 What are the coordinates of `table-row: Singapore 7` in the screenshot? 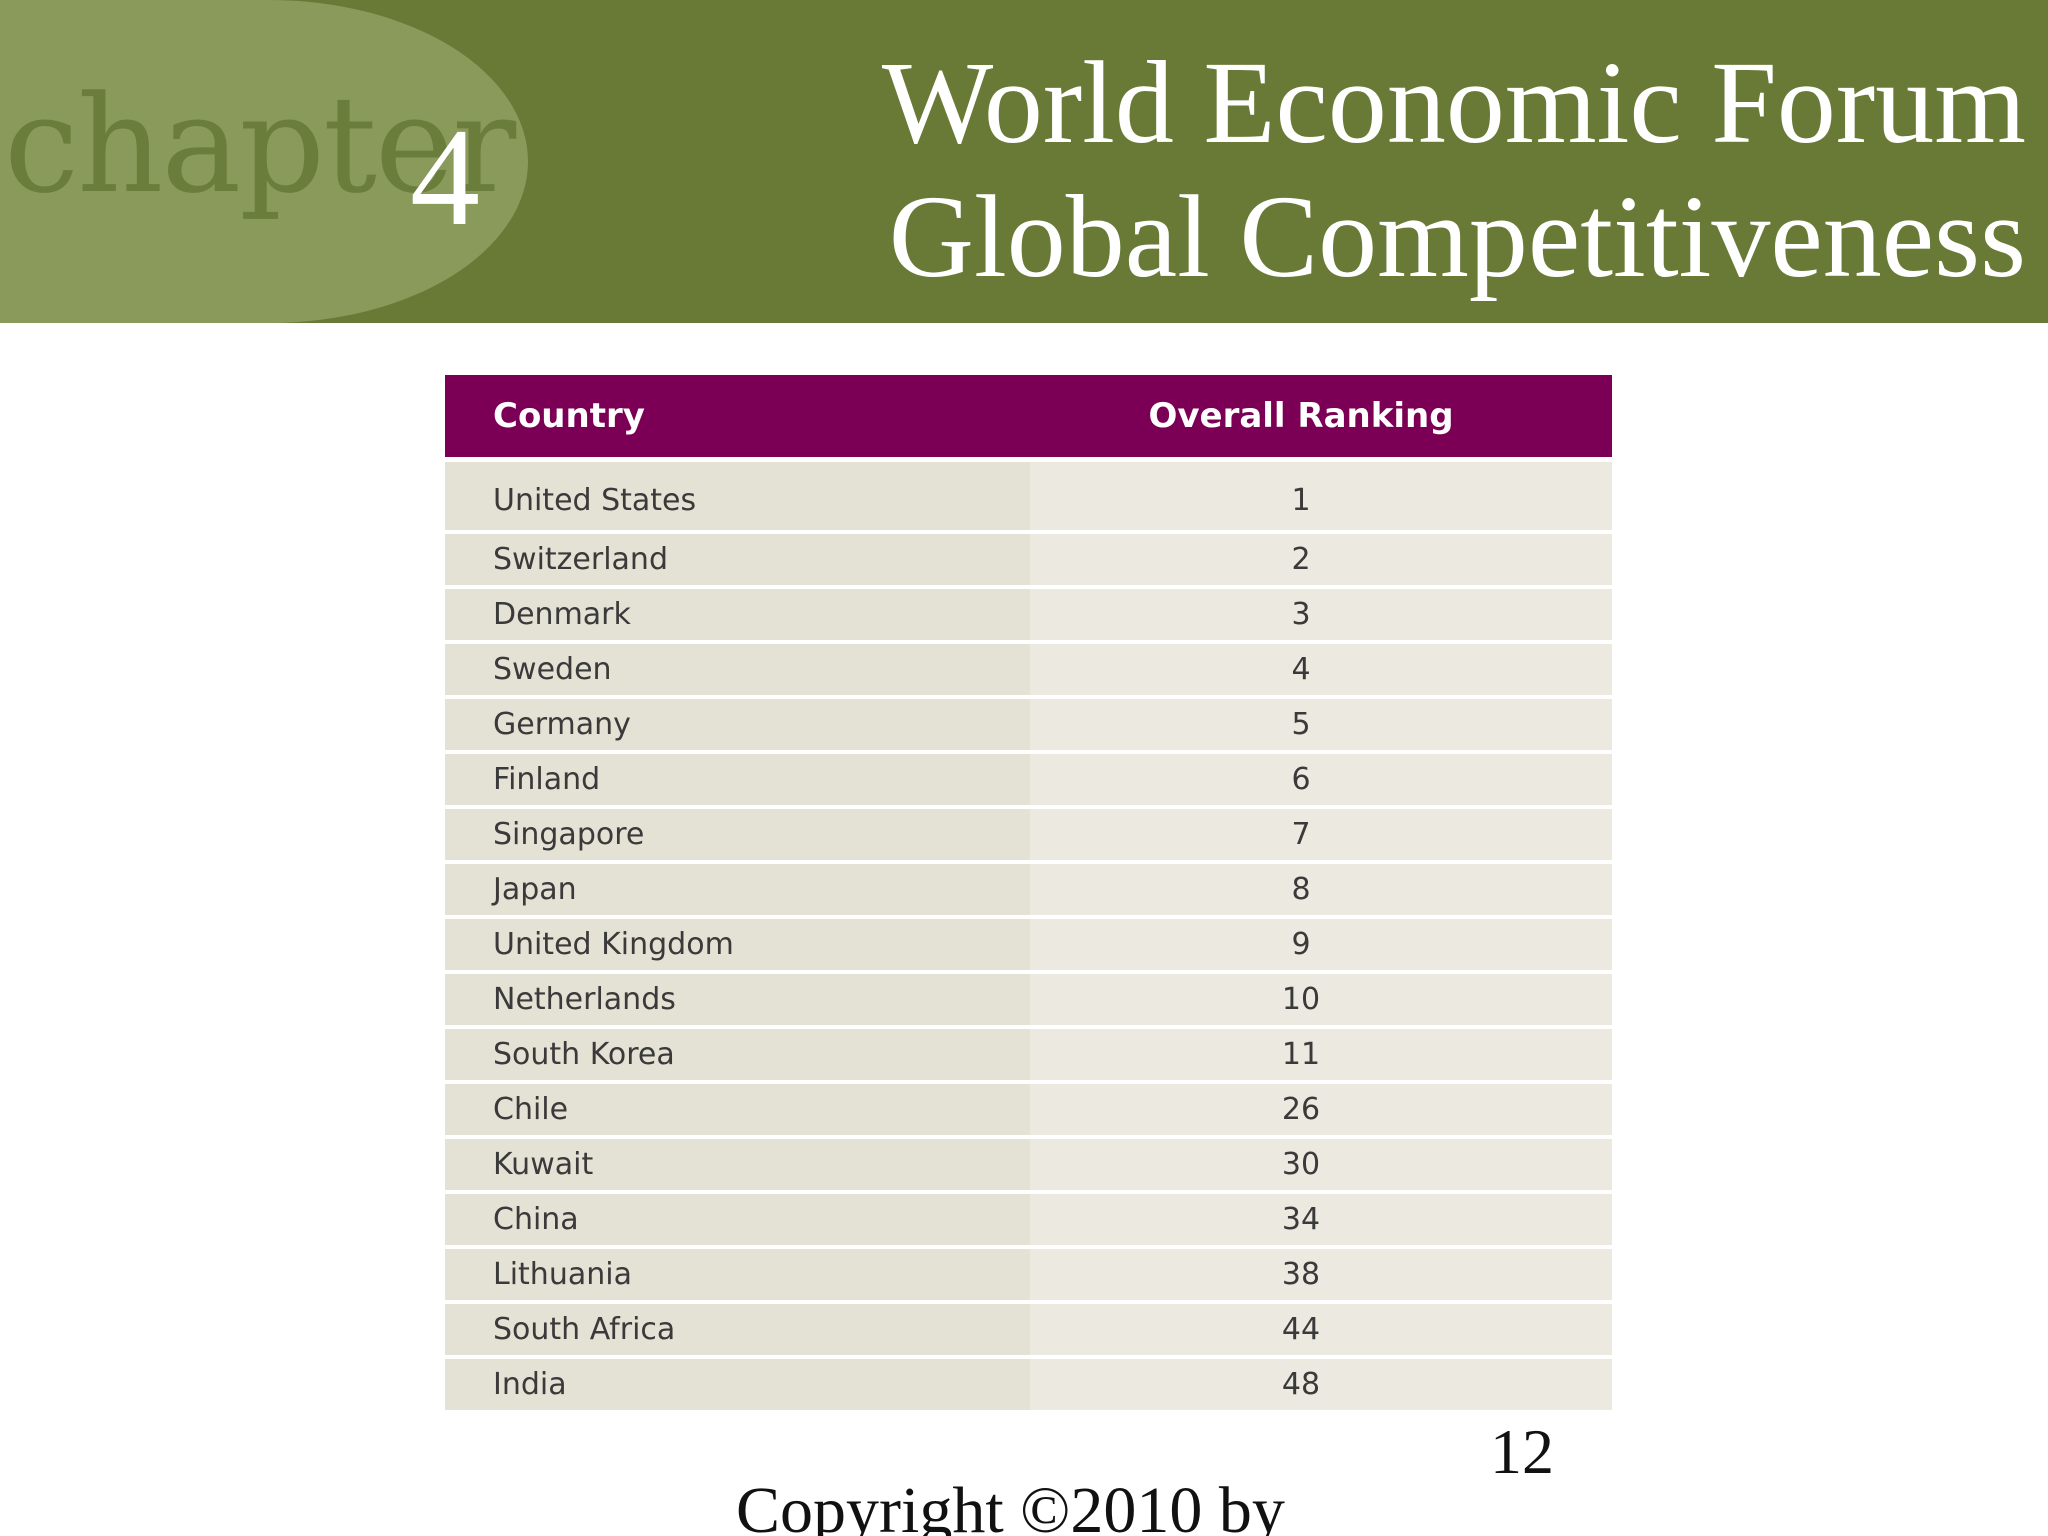 It's located at (1028, 835).